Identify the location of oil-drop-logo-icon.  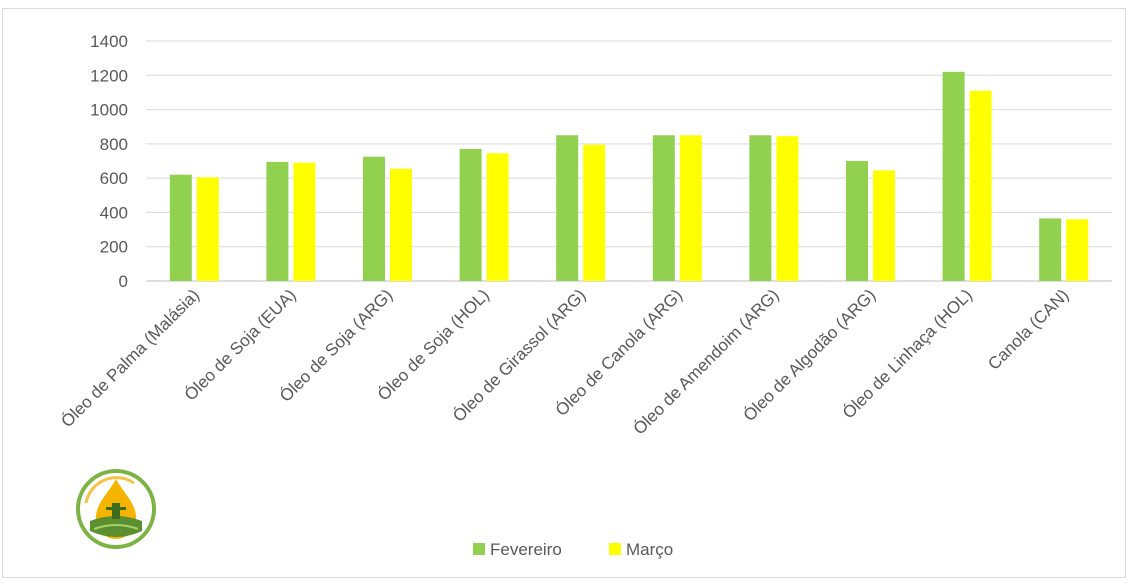
(116, 509).